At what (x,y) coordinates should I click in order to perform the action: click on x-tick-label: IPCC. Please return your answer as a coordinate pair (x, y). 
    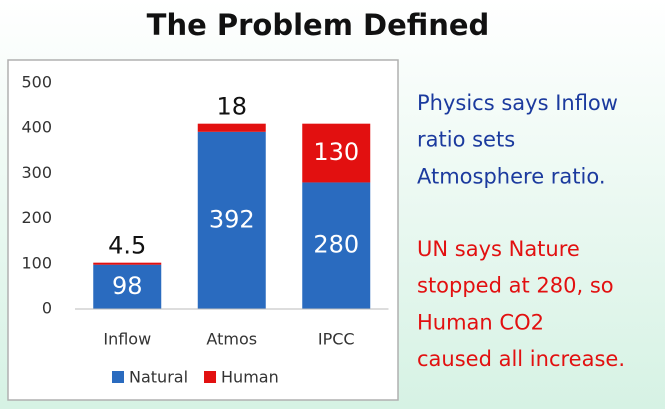
    Looking at the image, I should click on (336, 339).